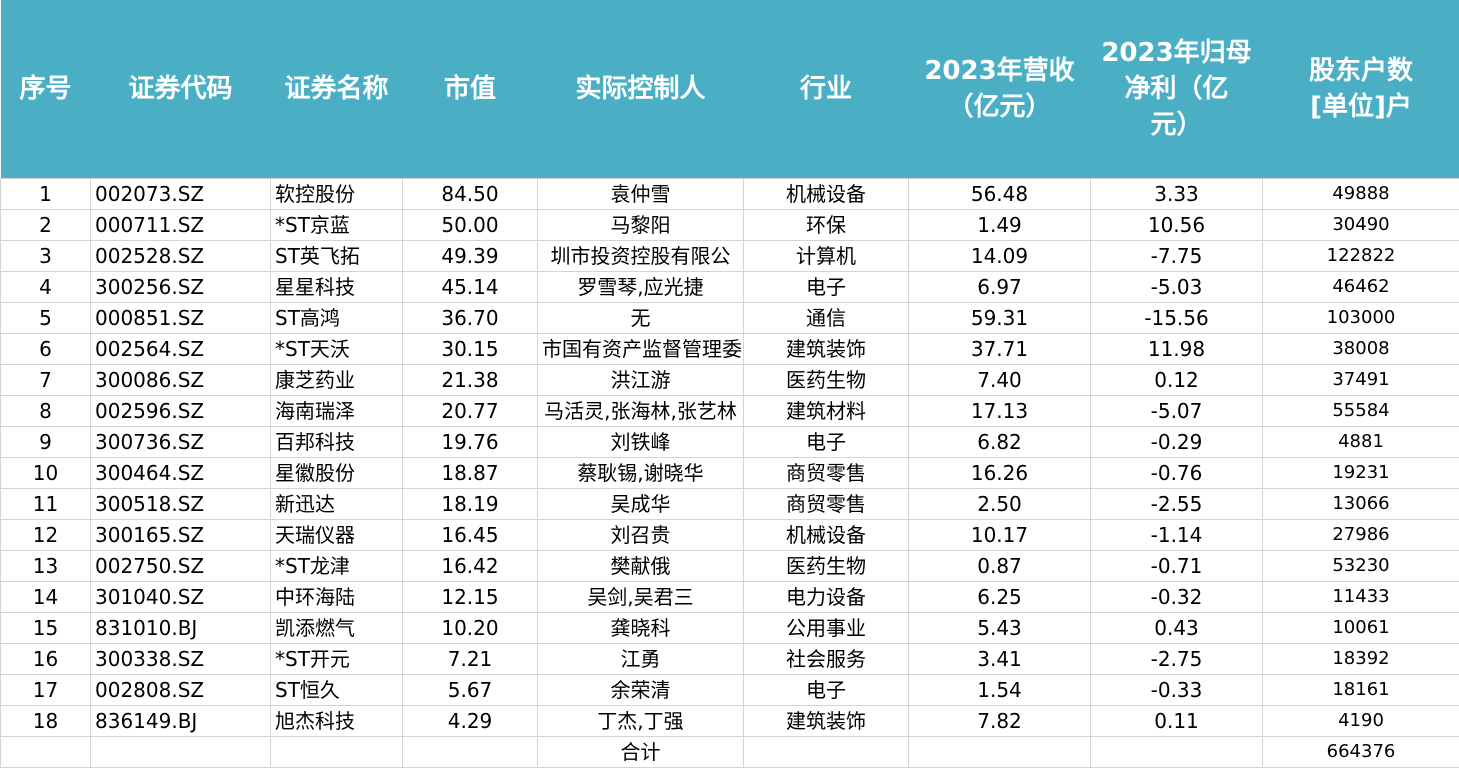 The width and height of the screenshot is (1459, 770). What do you see at coordinates (640, 473) in the screenshot?
I see `cell: 蔡耿锡,谢晓华` at bounding box center [640, 473].